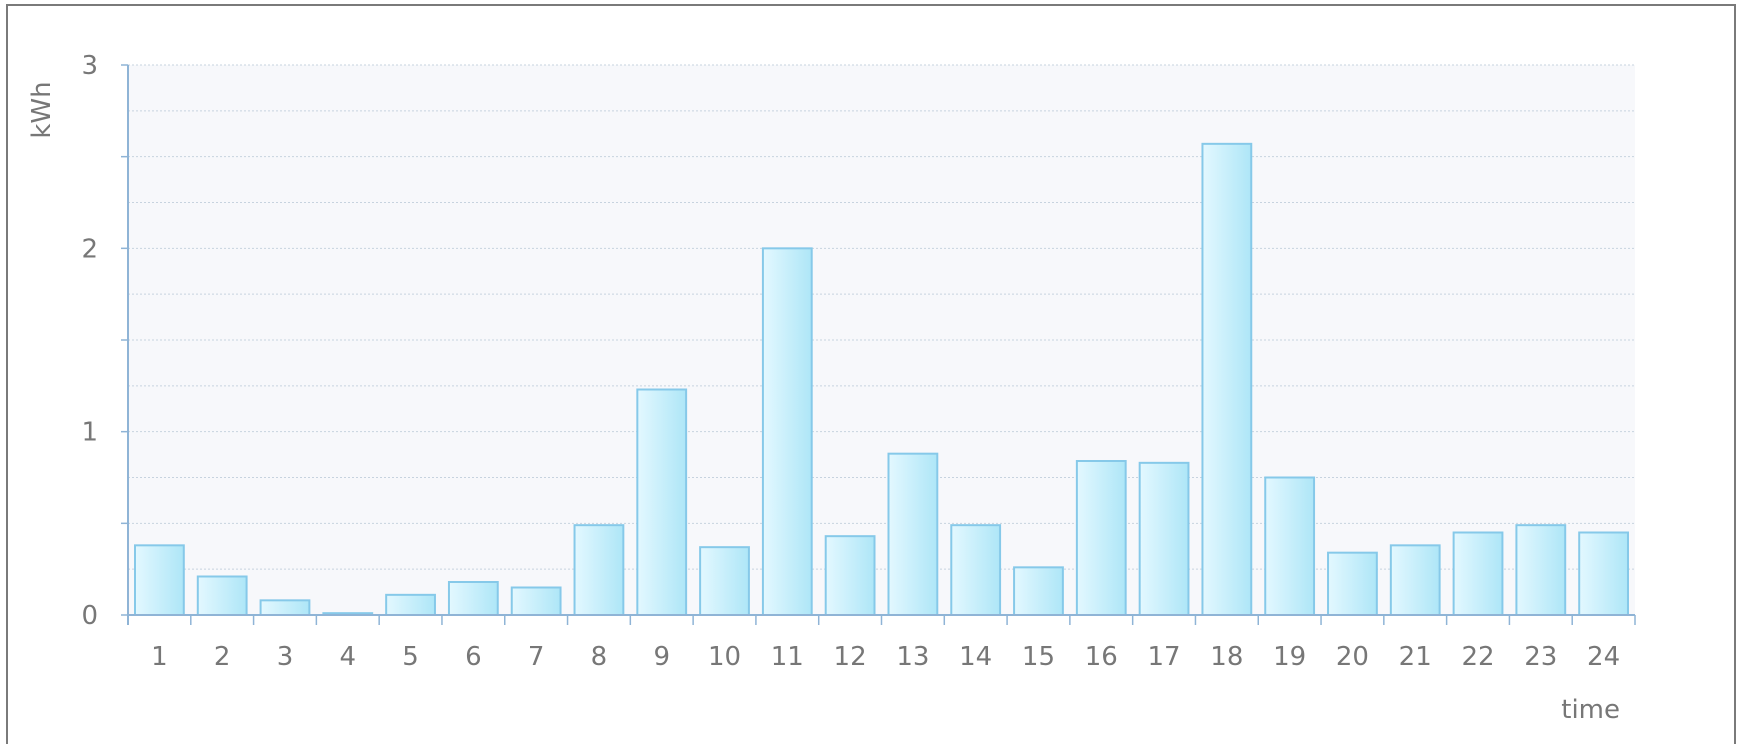 The height and width of the screenshot is (744, 1744). I want to click on x-tick-label: 15, so click(1038, 657).